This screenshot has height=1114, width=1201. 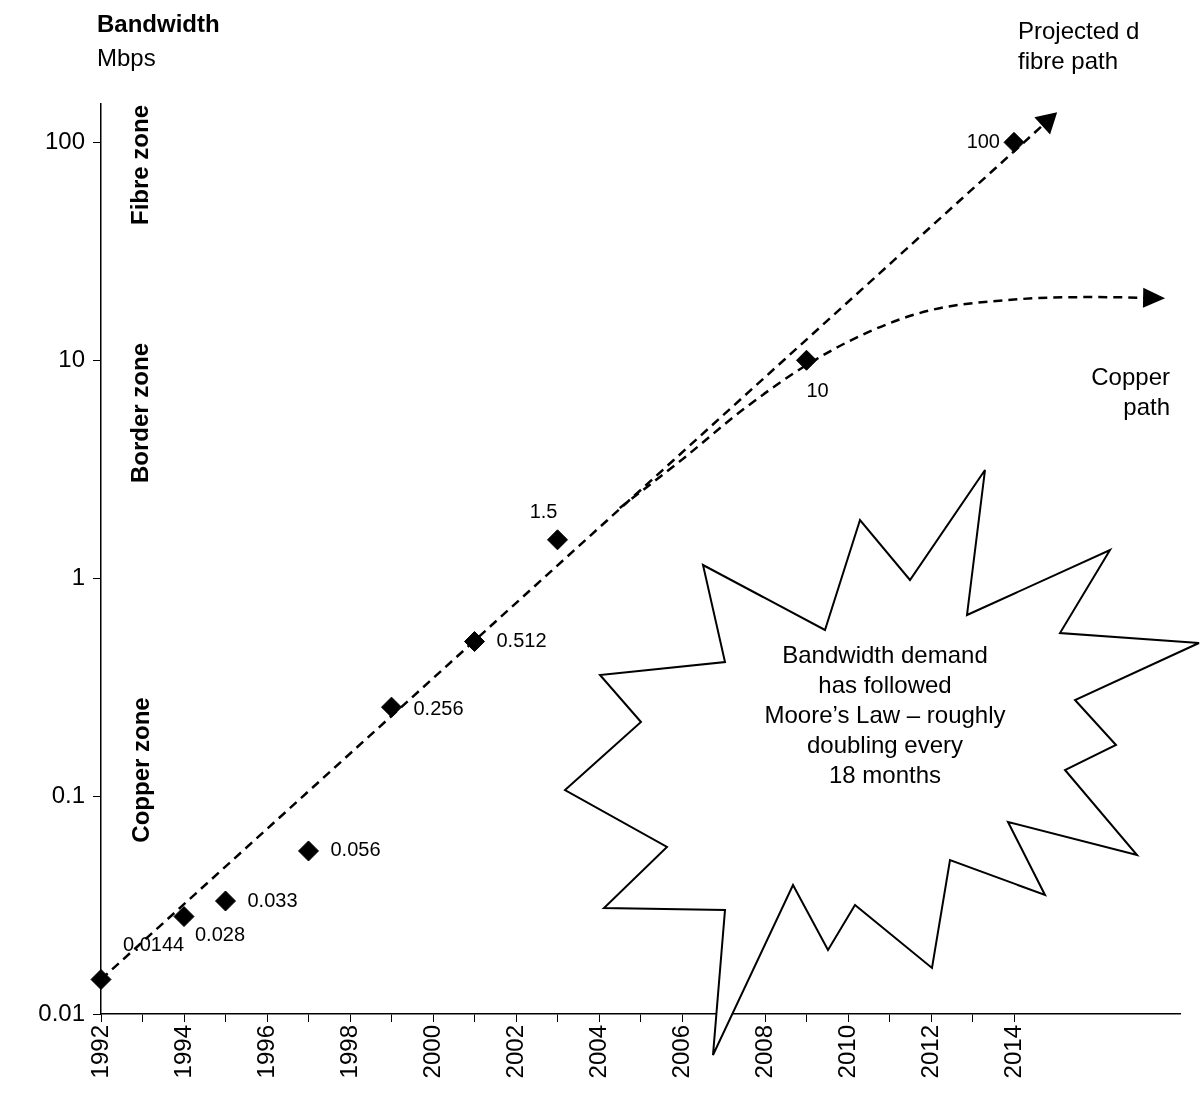 I want to click on annotation: Border zone, so click(x=139, y=413).